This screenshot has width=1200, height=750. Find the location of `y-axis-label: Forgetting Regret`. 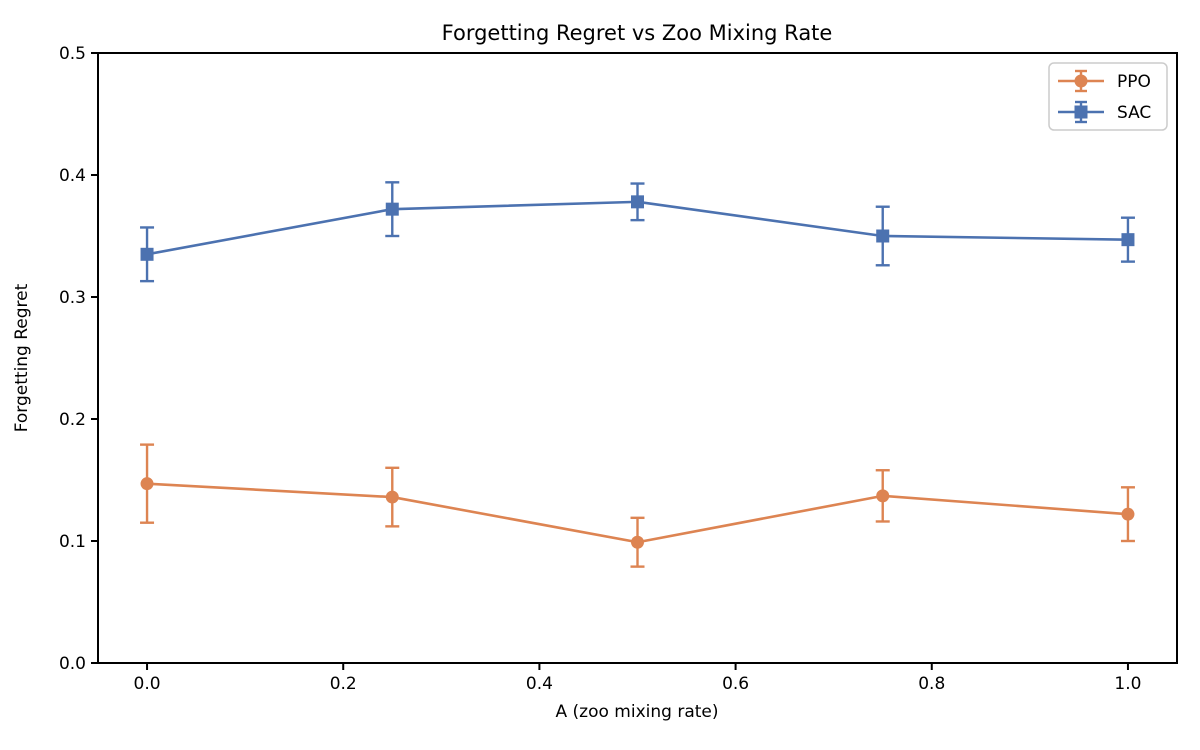

y-axis-label: Forgetting Regret is located at coordinates (22, 357).